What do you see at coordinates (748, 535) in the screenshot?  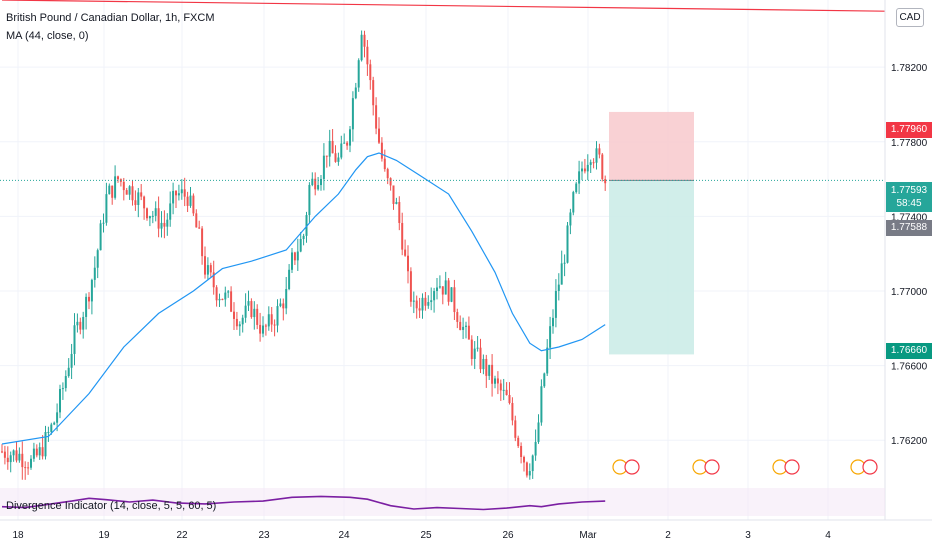 I see `x-tick-label: 3` at bounding box center [748, 535].